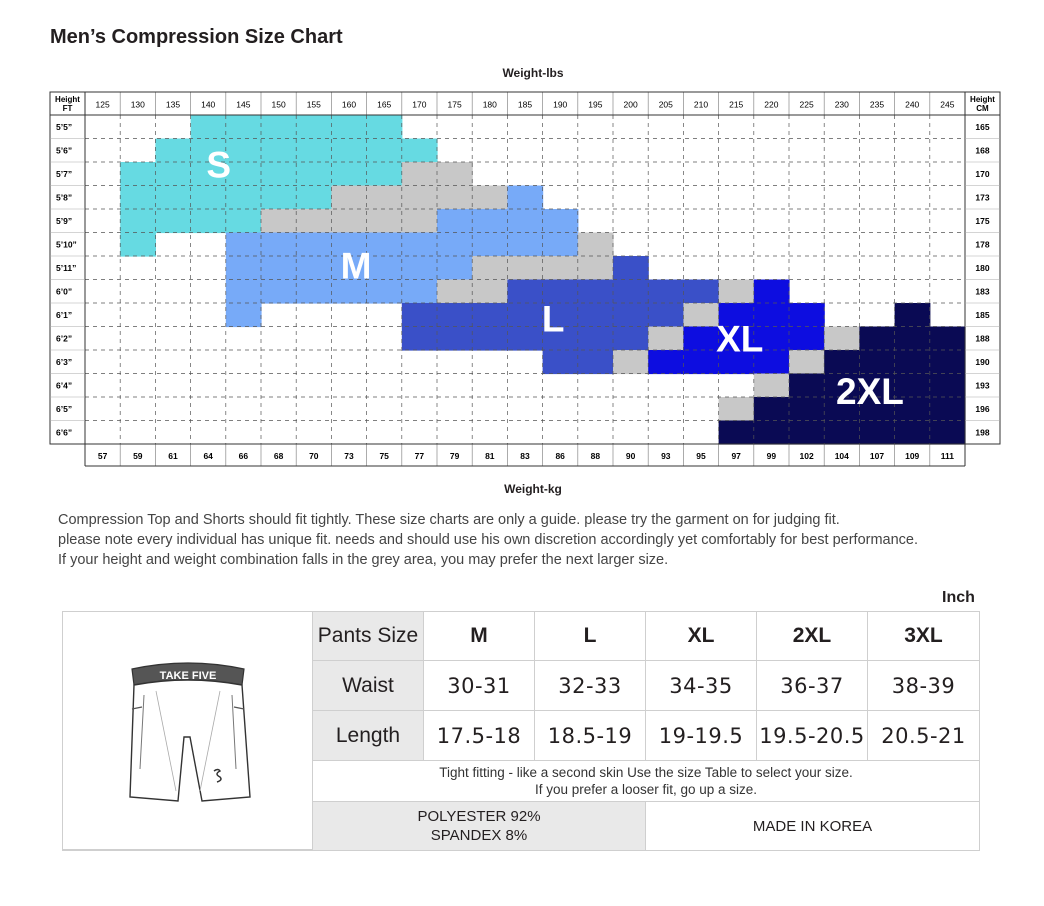  Describe the element at coordinates (877, 456) in the screenshot. I see `weight-kg-tick: 107` at that location.